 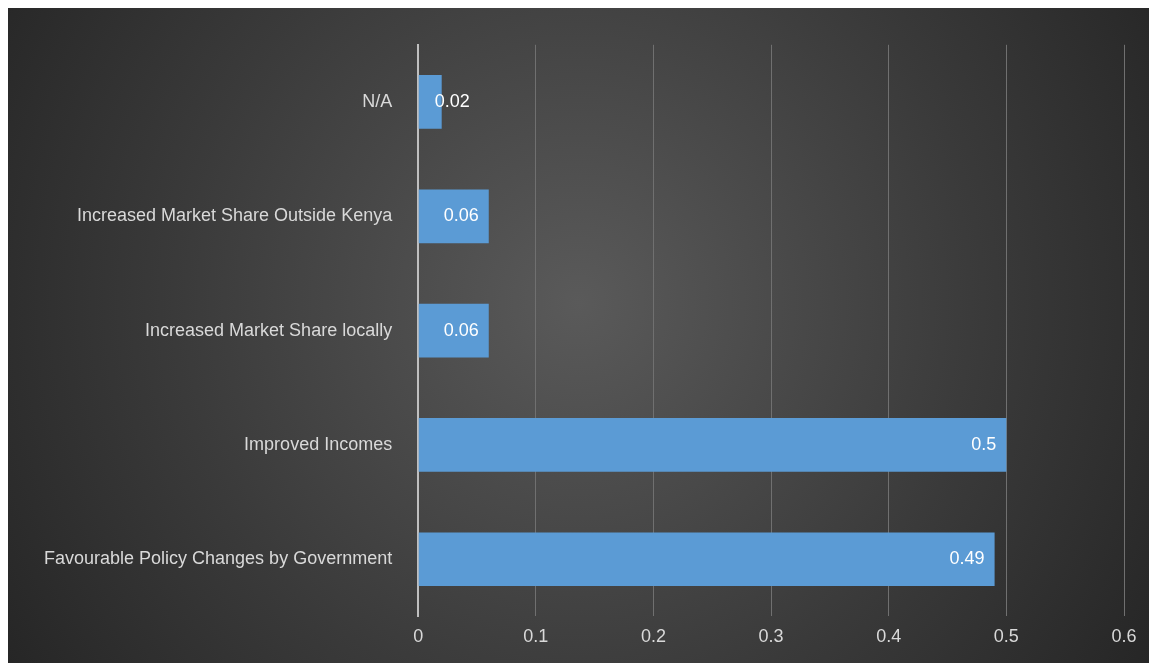 I want to click on x-tick-label: 0.2, so click(x=653, y=636).